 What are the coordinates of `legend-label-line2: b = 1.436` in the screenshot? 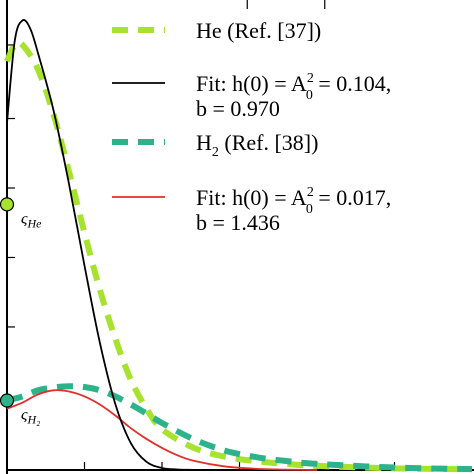 It's located at (238, 222).